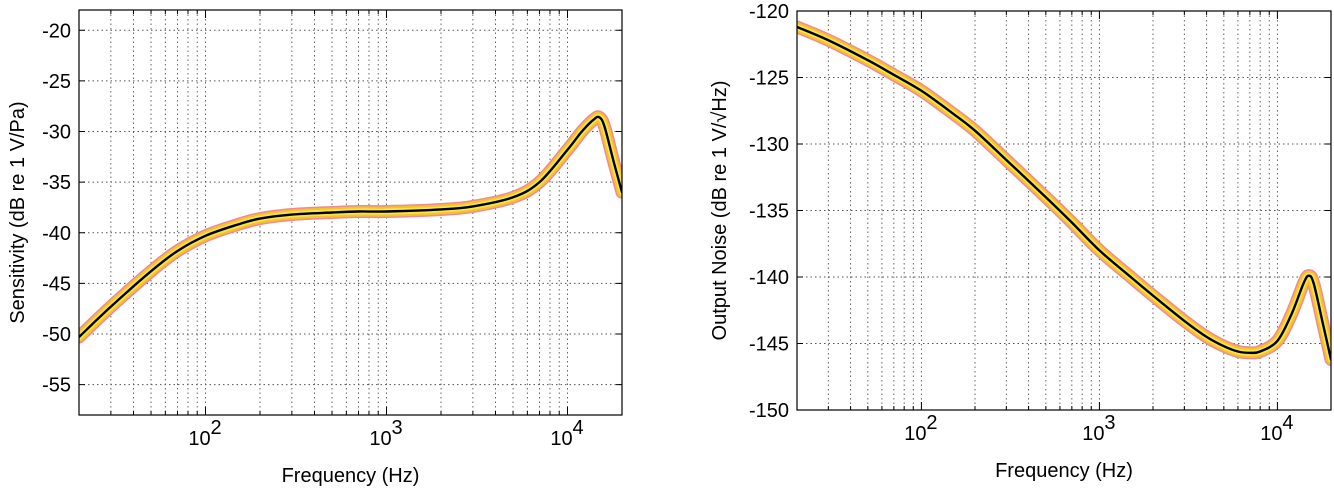  Describe the element at coordinates (56, 335) in the screenshot. I see `y-tick-label: -50` at that location.